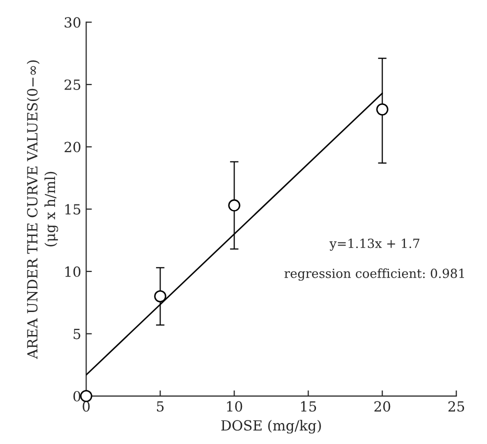 The image size is (487, 444). I want to click on x-axis-title: DOSE (mg/kg), so click(271, 427).